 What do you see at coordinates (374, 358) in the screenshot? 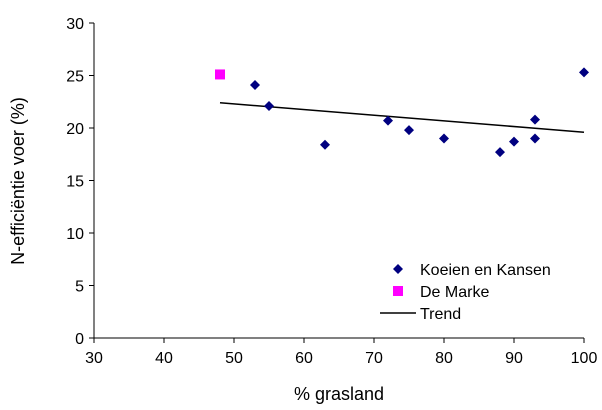
I see `x-tick-label: 70` at bounding box center [374, 358].